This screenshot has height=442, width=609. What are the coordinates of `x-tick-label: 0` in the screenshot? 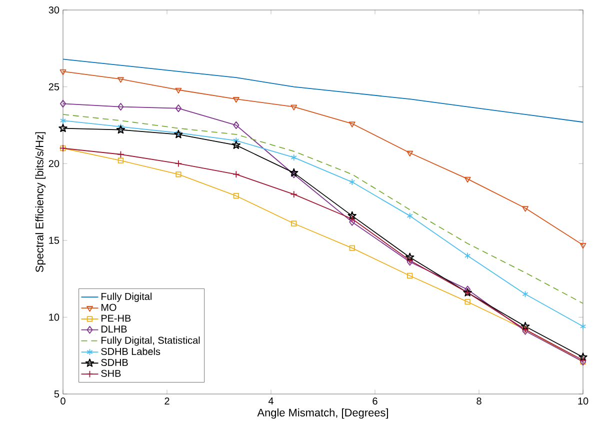 It's located at (63, 401).